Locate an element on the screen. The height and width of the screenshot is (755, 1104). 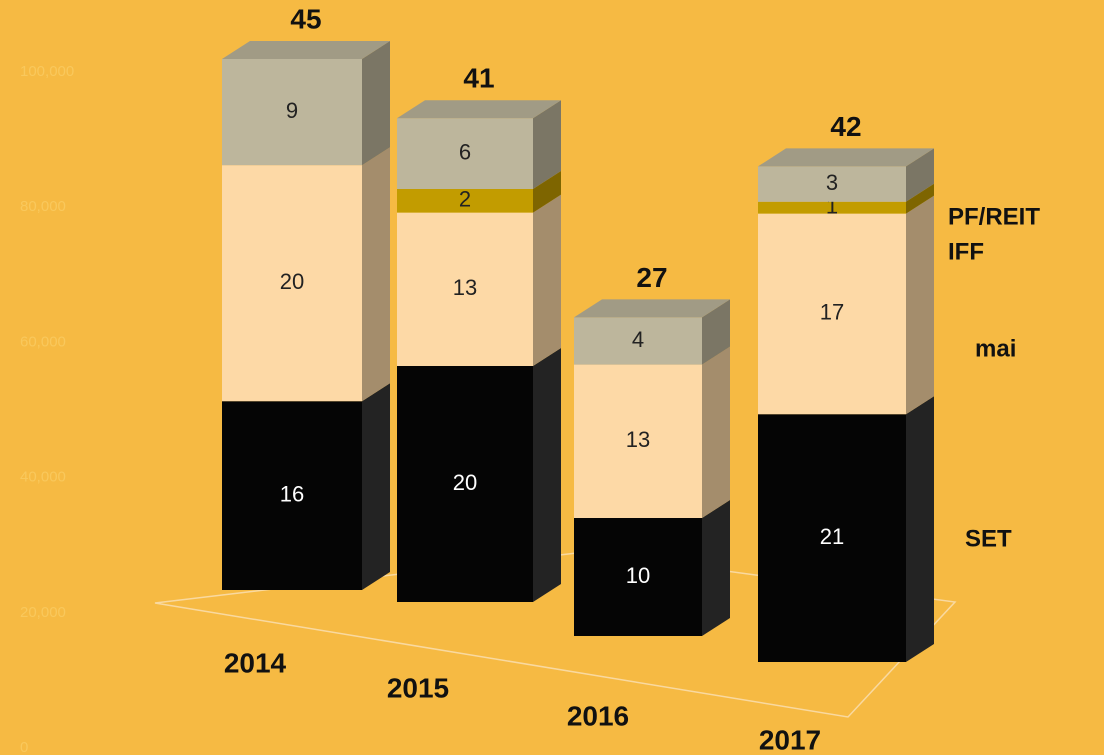
y-tick-label: 100,000 is located at coordinates (47, 71).